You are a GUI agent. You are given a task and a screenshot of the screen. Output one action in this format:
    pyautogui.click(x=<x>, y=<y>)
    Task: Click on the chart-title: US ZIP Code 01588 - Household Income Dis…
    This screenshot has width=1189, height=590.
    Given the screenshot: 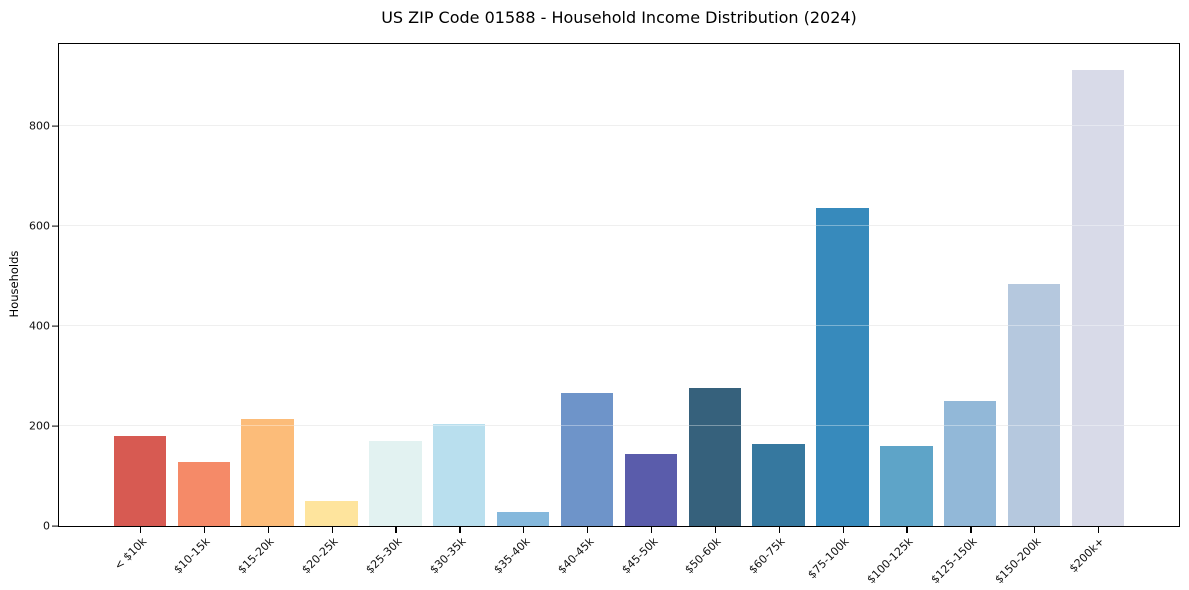 What is the action you would take?
    pyautogui.click(x=619, y=17)
    